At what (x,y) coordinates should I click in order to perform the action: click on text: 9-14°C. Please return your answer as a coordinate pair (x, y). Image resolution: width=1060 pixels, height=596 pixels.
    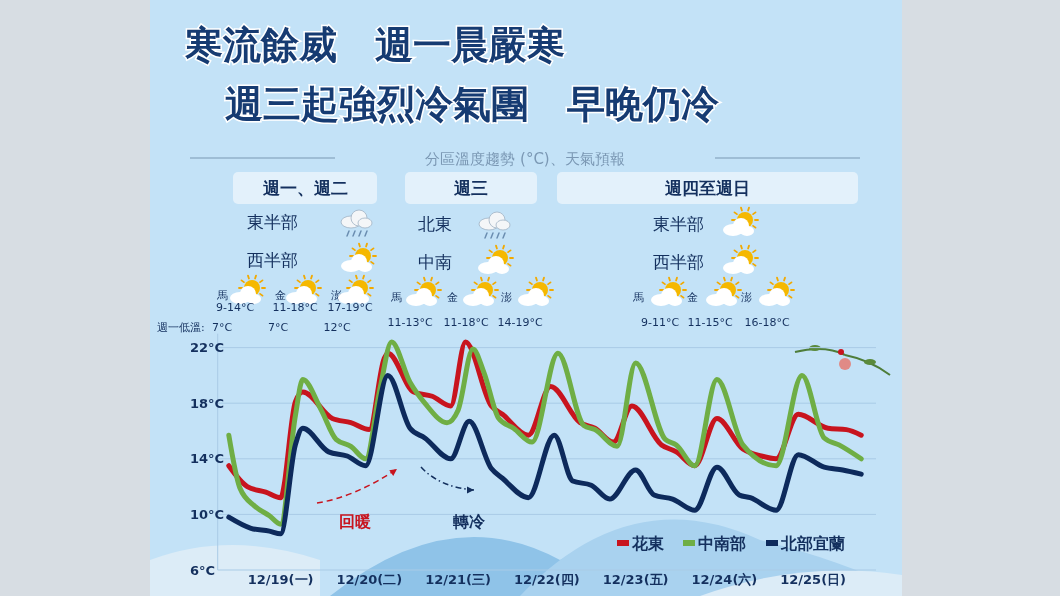
    Looking at the image, I should click on (235, 307).